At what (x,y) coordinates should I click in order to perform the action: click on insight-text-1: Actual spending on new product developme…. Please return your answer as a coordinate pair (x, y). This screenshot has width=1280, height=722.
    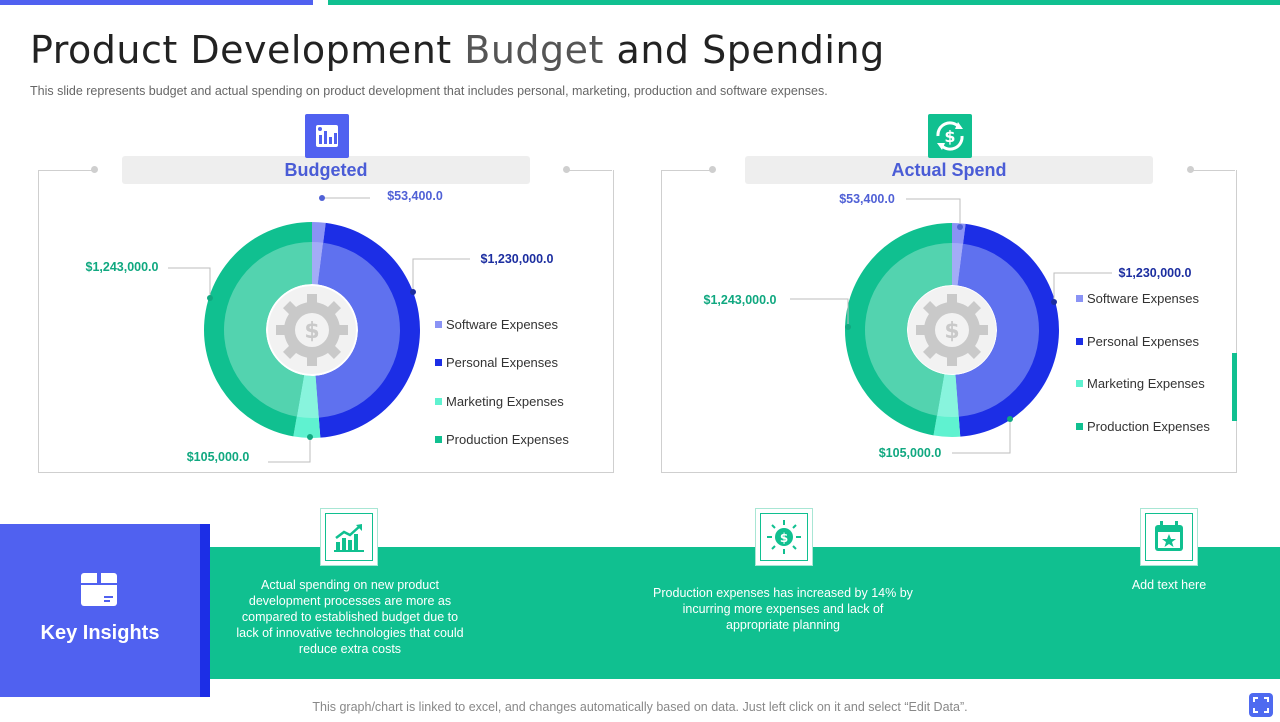
    Looking at the image, I should click on (350, 617).